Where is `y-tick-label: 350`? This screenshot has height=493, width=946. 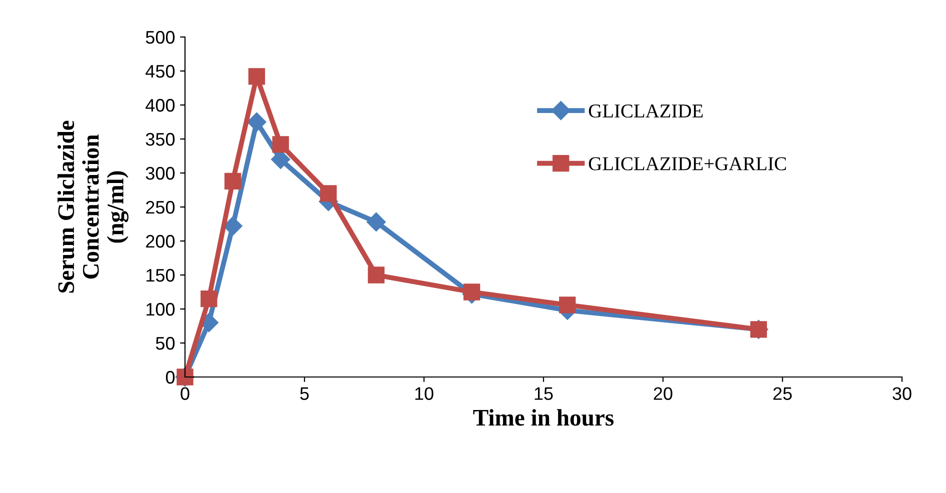
y-tick-label: 350 is located at coordinates (160, 139).